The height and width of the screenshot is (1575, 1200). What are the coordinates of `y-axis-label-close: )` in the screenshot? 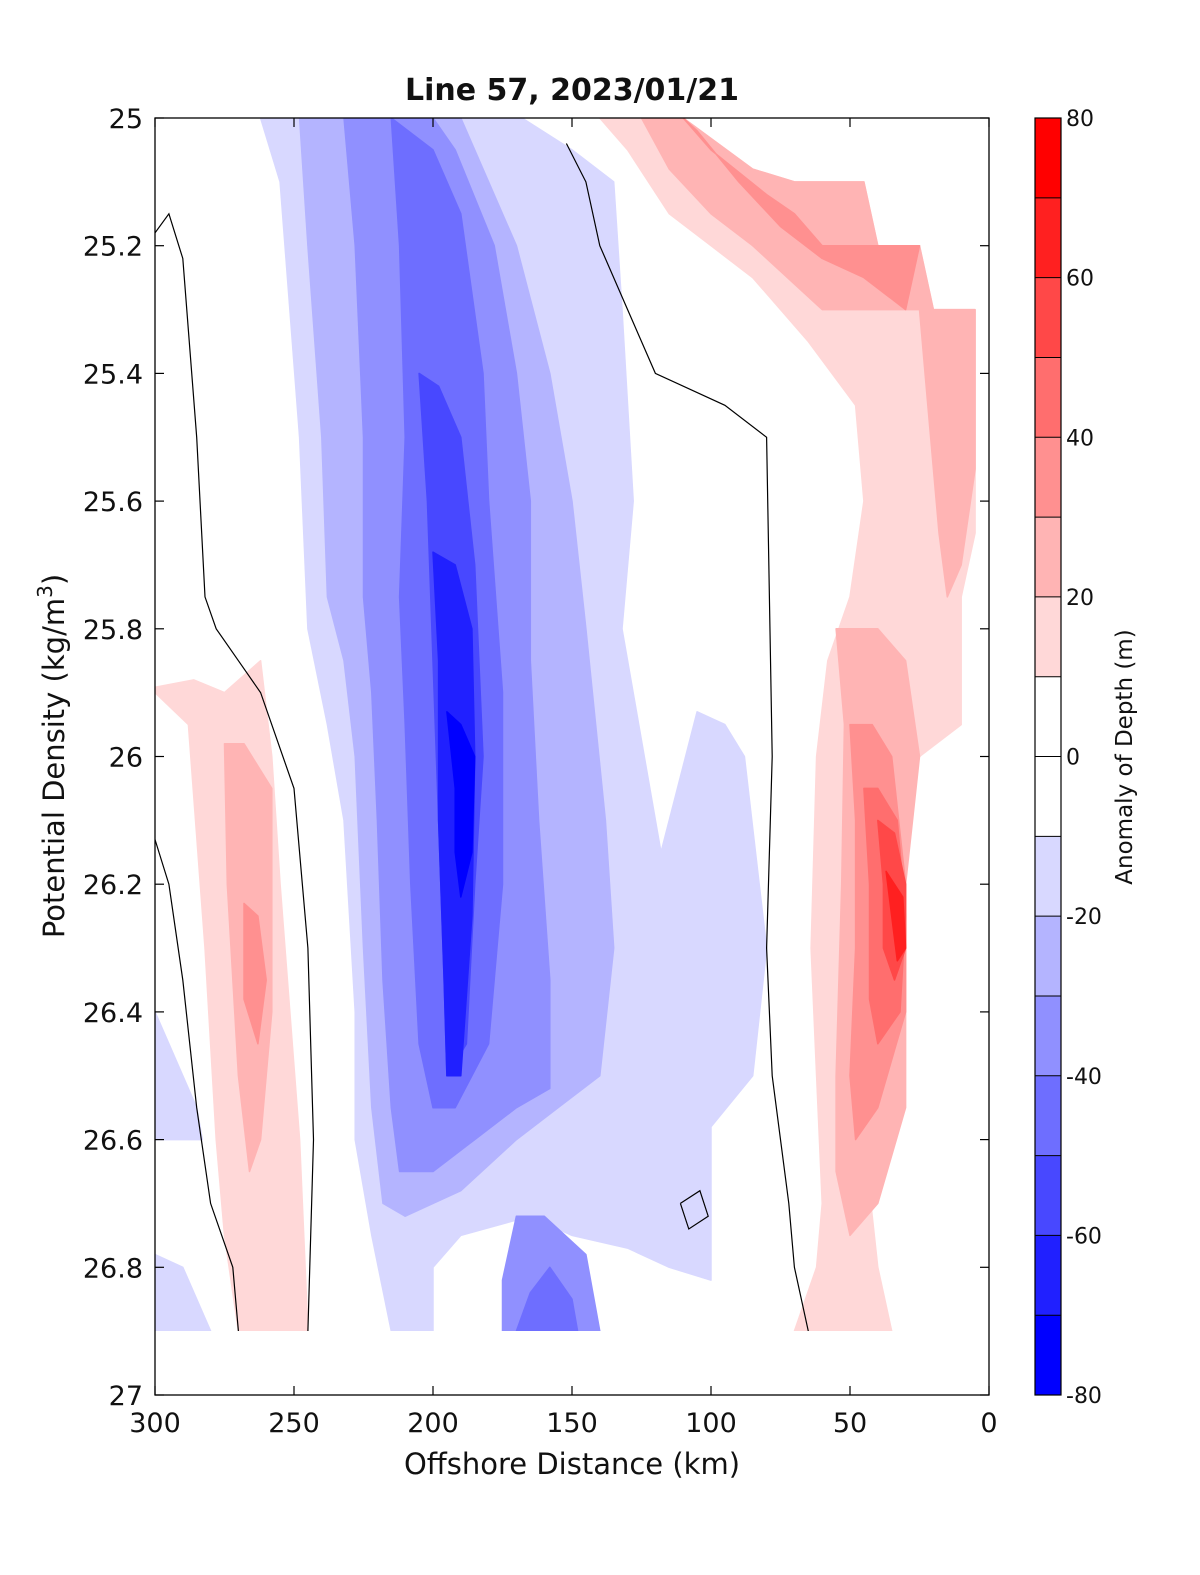 It's located at (54, 579).